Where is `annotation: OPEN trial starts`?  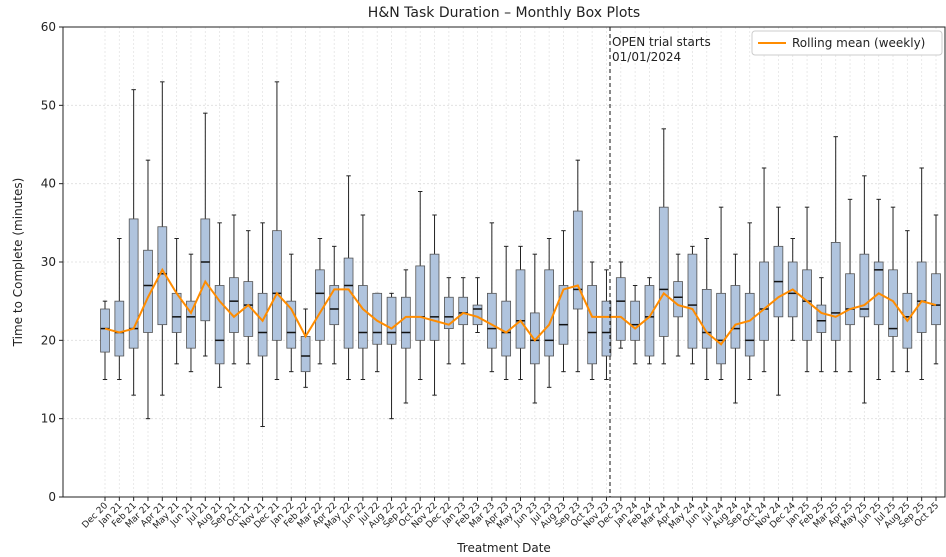 annotation: OPEN trial starts is located at coordinates (661, 42).